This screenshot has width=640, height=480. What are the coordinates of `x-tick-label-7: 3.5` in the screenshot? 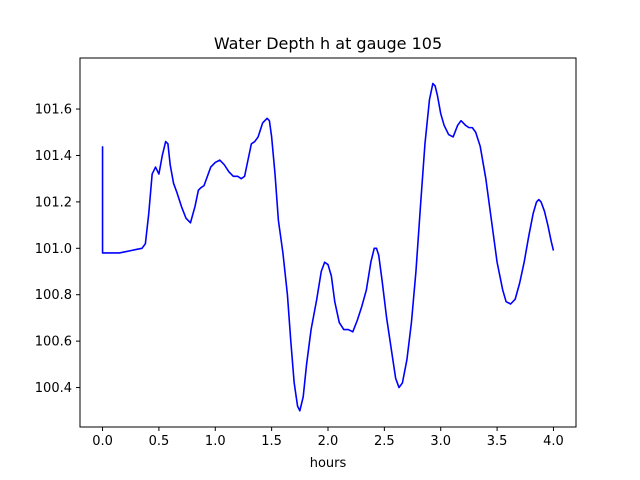 It's located at (497, 441).